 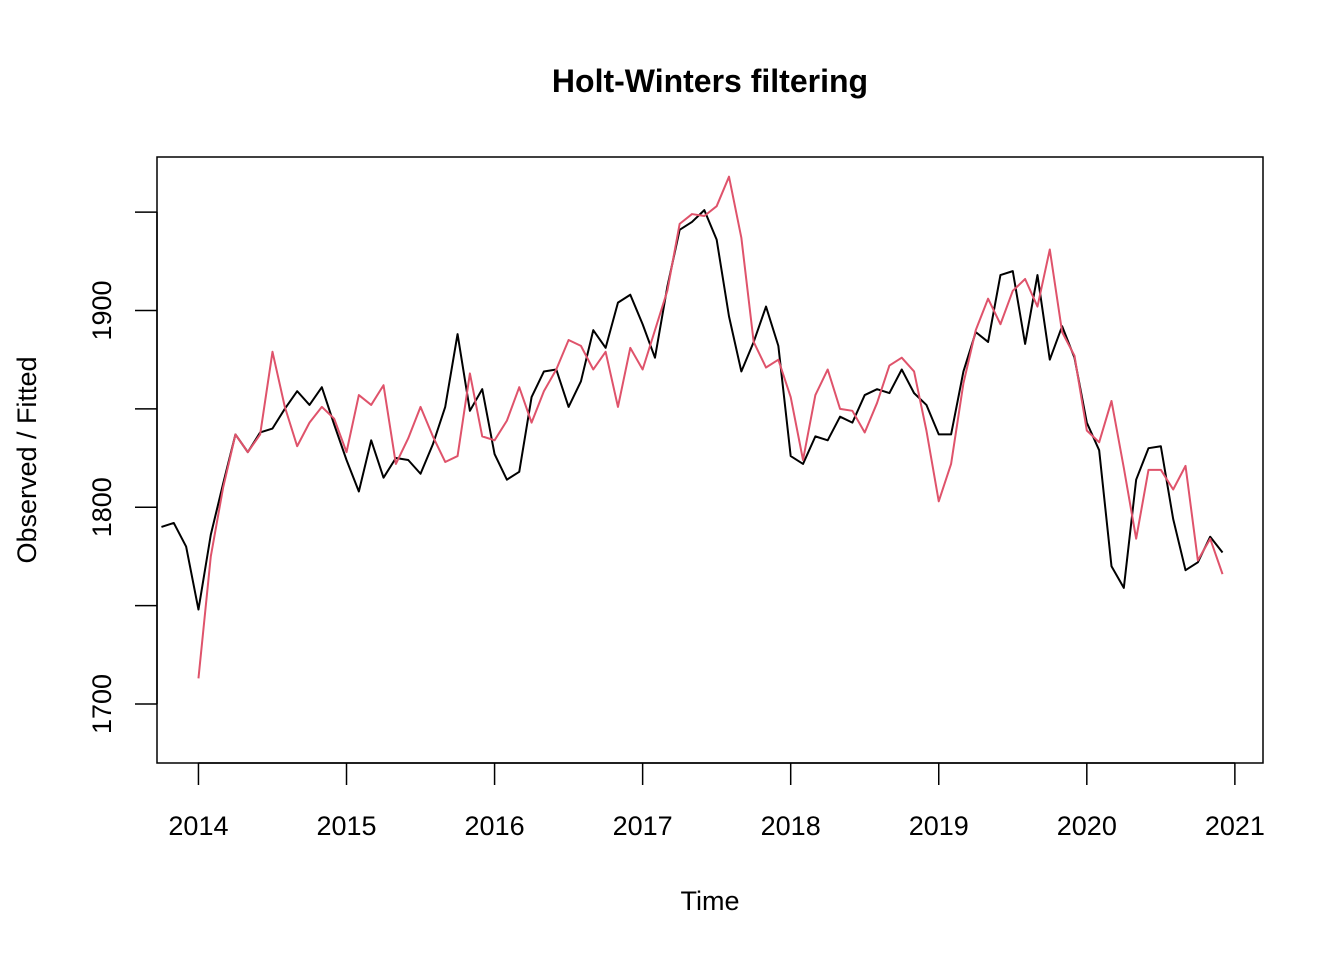 What do you see at coordinates (346, 826) in the screenshot?
I see `x-tick-label: 2015` at bounding box center [346, 826].